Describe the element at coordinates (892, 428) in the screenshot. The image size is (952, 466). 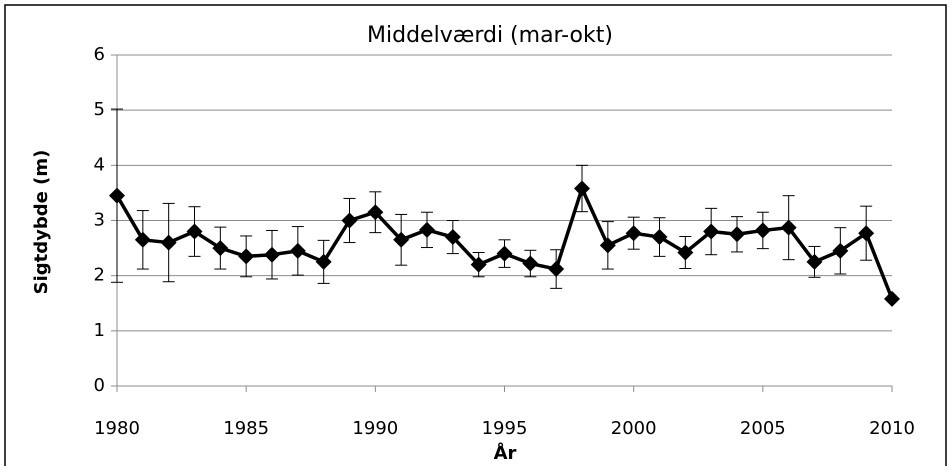
I see `x-tick-label: 2010` at that location.